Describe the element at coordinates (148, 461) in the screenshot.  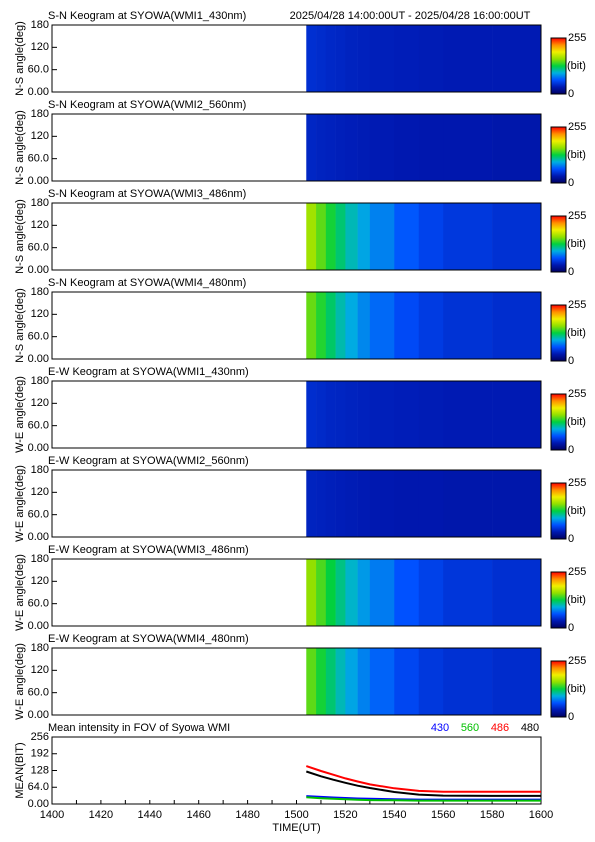
I see `panel-title: E-W Keogram at SYOWA(WMI2_560nm)` at that location.